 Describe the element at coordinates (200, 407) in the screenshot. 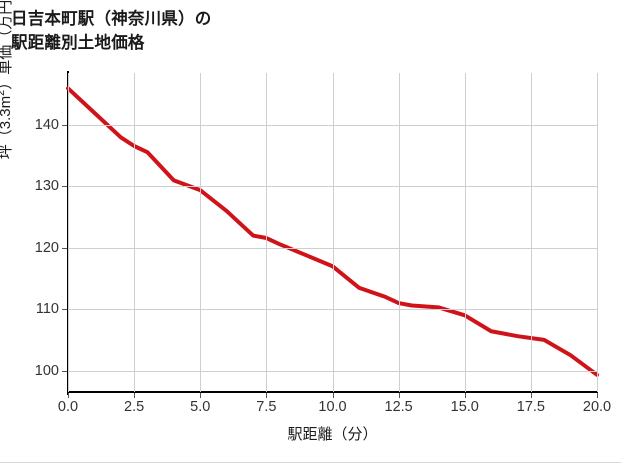

I see `x-axis-tick-label: 5.0` at that location.